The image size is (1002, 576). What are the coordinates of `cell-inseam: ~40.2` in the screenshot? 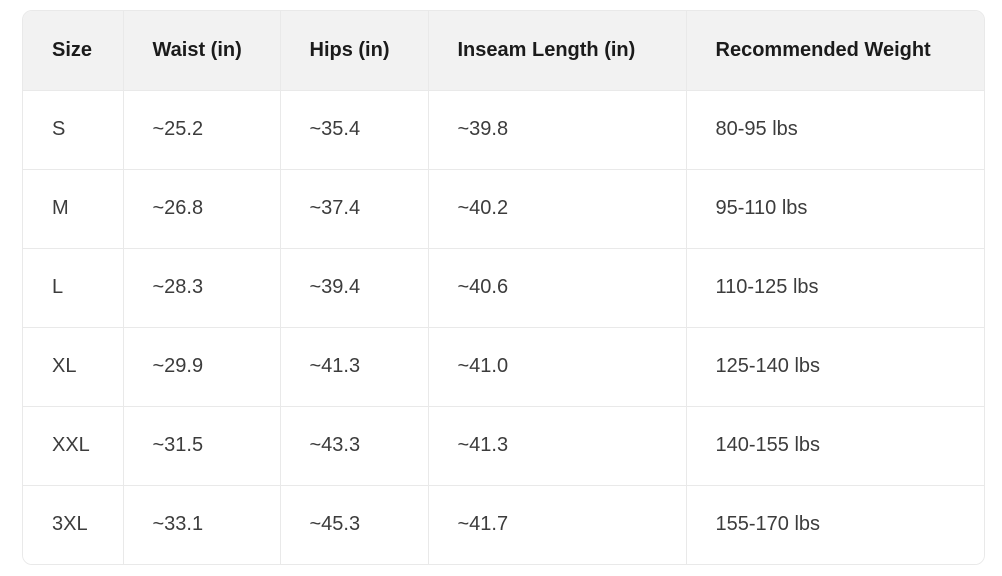 It's located at (556, 208).